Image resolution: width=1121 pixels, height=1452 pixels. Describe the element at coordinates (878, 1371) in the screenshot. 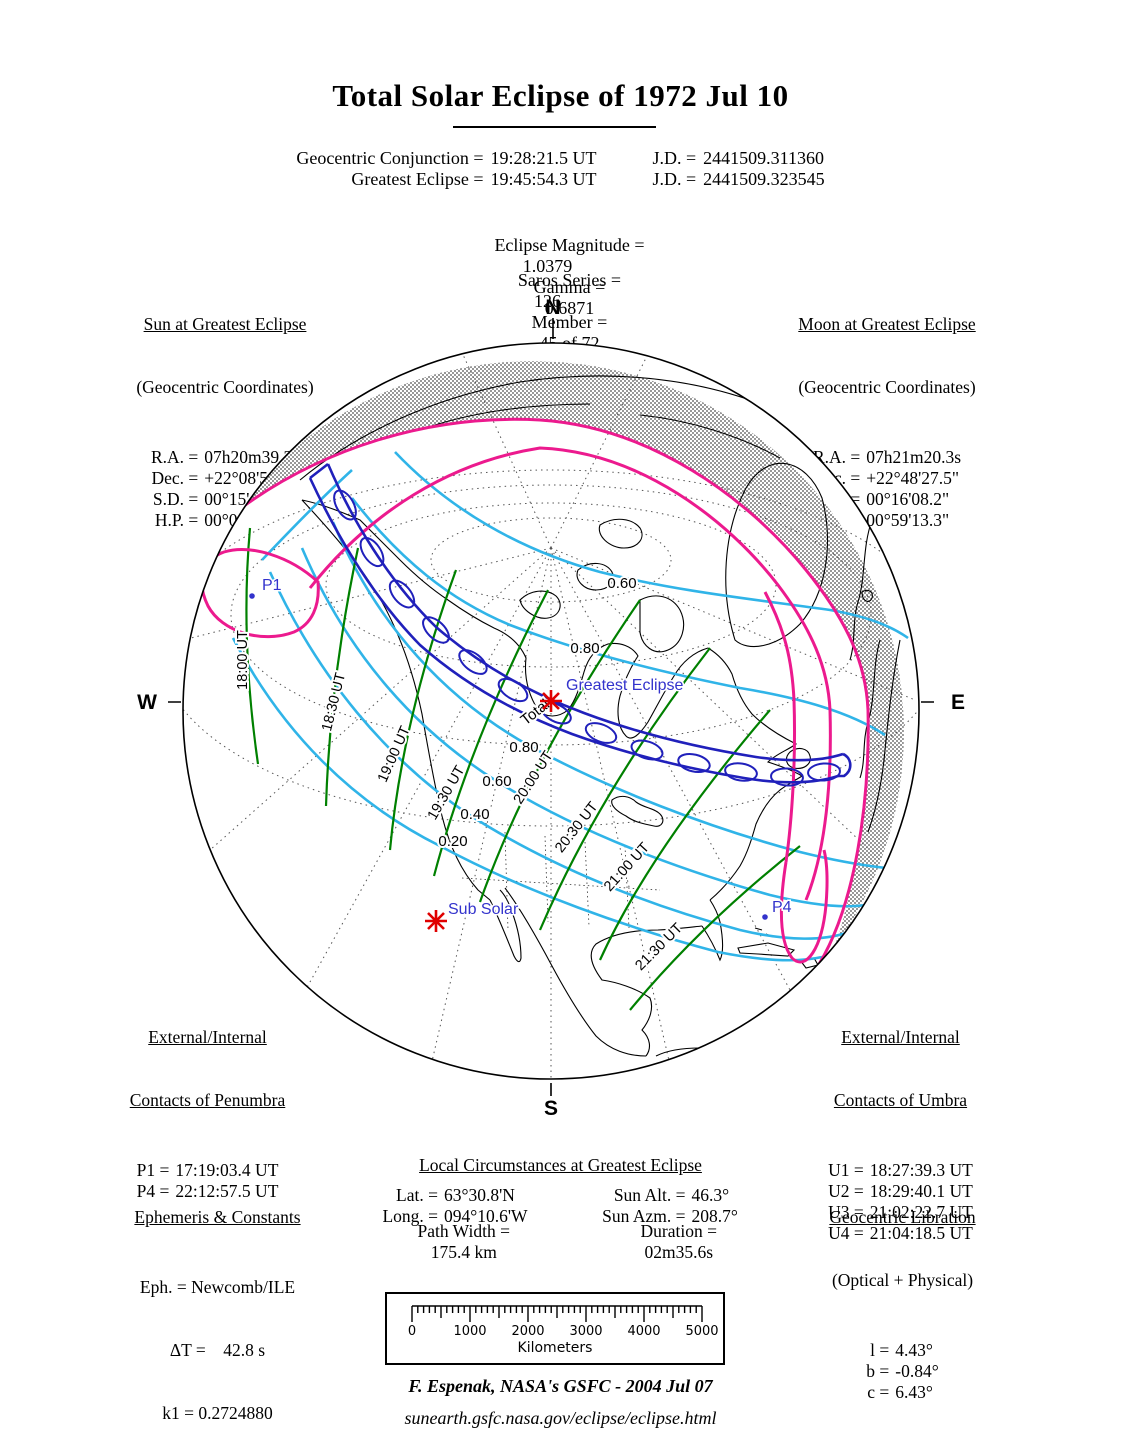

I see `libration-b-label: b =` at that location.